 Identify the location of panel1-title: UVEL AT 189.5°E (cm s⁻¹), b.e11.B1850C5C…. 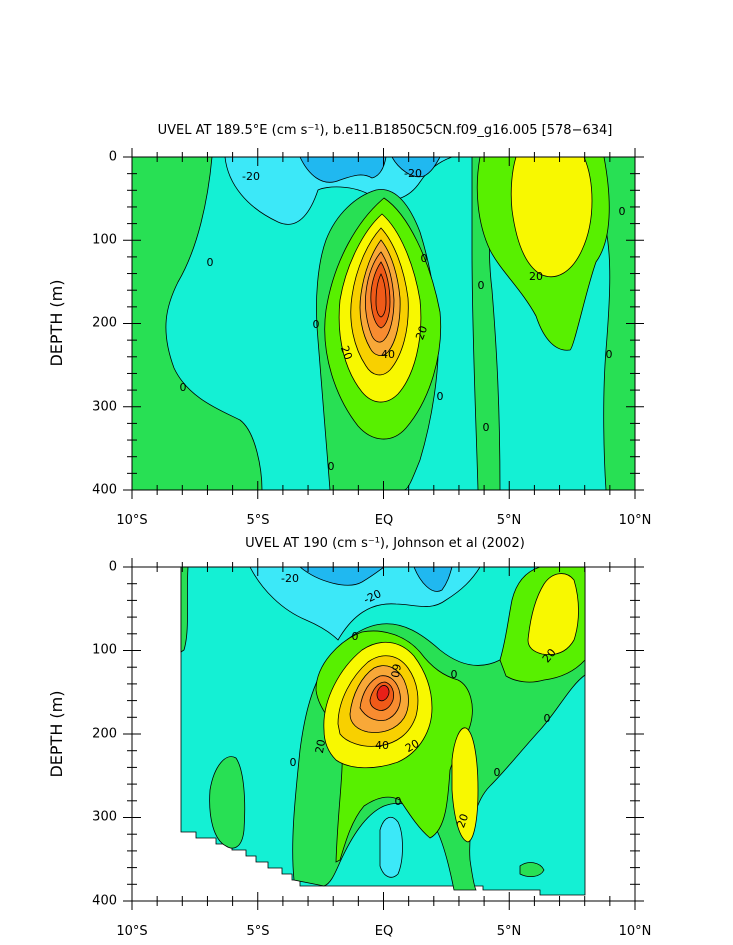
(385, 130).